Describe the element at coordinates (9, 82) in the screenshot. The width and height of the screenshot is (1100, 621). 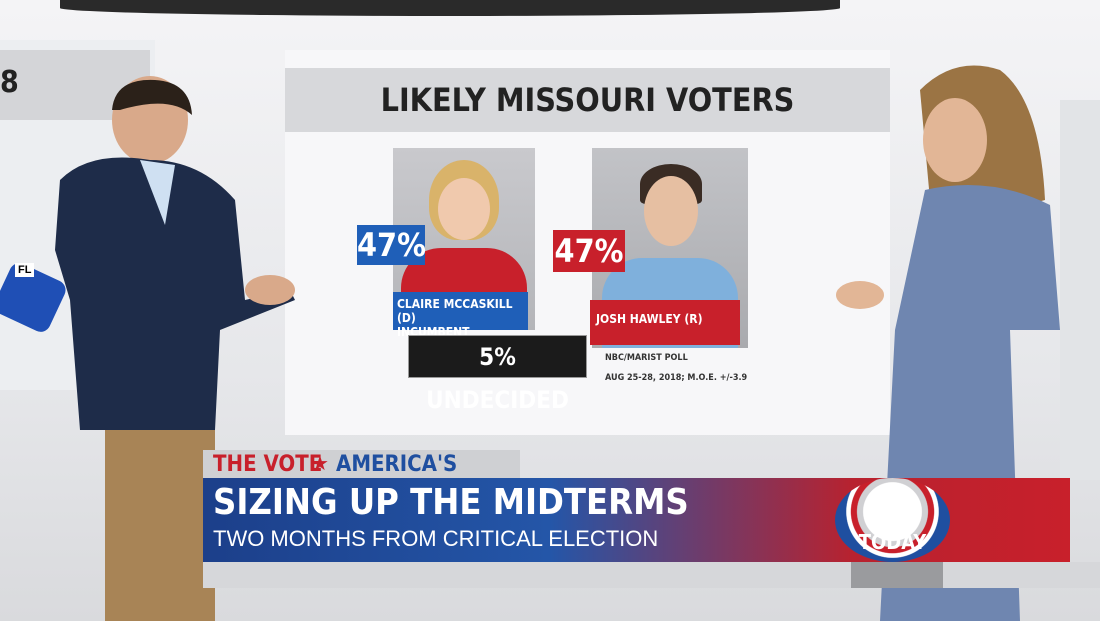
I see `left-panel-text: 8` at that location.